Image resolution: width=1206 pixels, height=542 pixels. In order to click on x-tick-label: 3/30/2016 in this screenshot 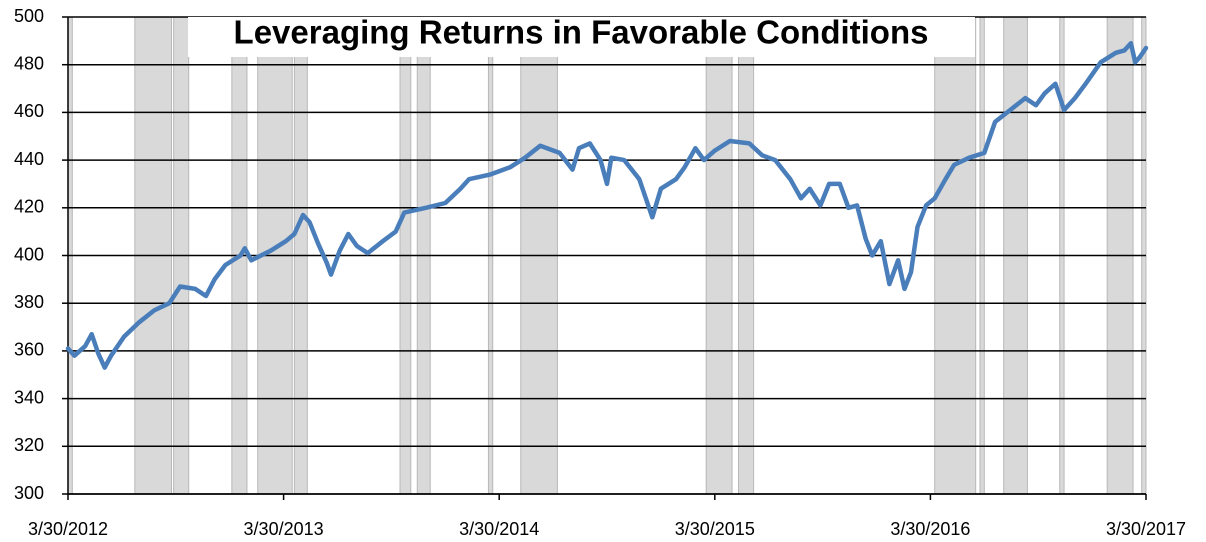, I will do `click(930, 529)`.